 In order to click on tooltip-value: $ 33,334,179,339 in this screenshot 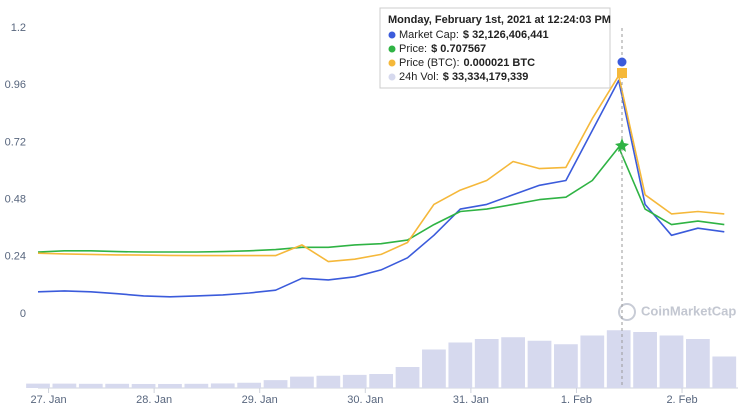, I will do `click(486, 77)`.